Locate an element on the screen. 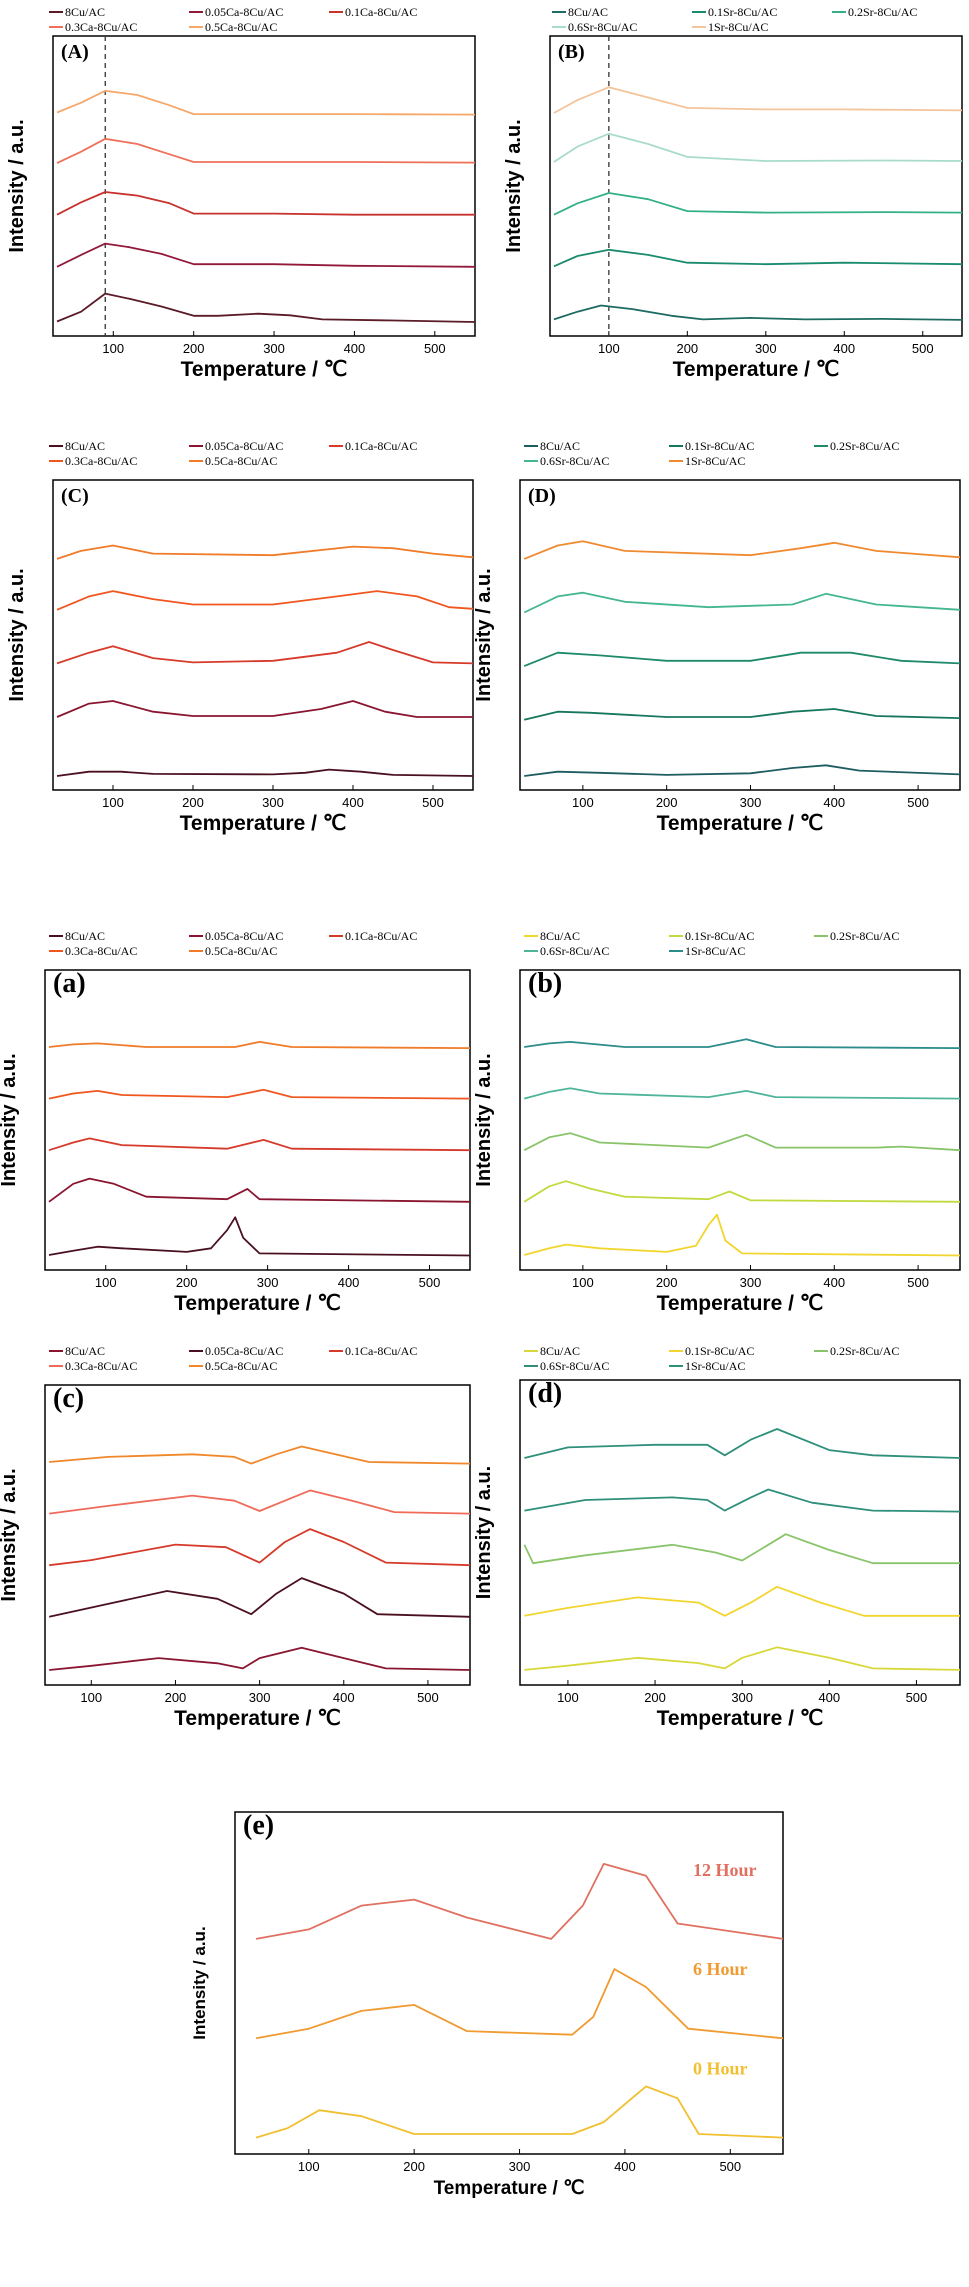  panel-label: (a) is located at coordinates (69, 983).